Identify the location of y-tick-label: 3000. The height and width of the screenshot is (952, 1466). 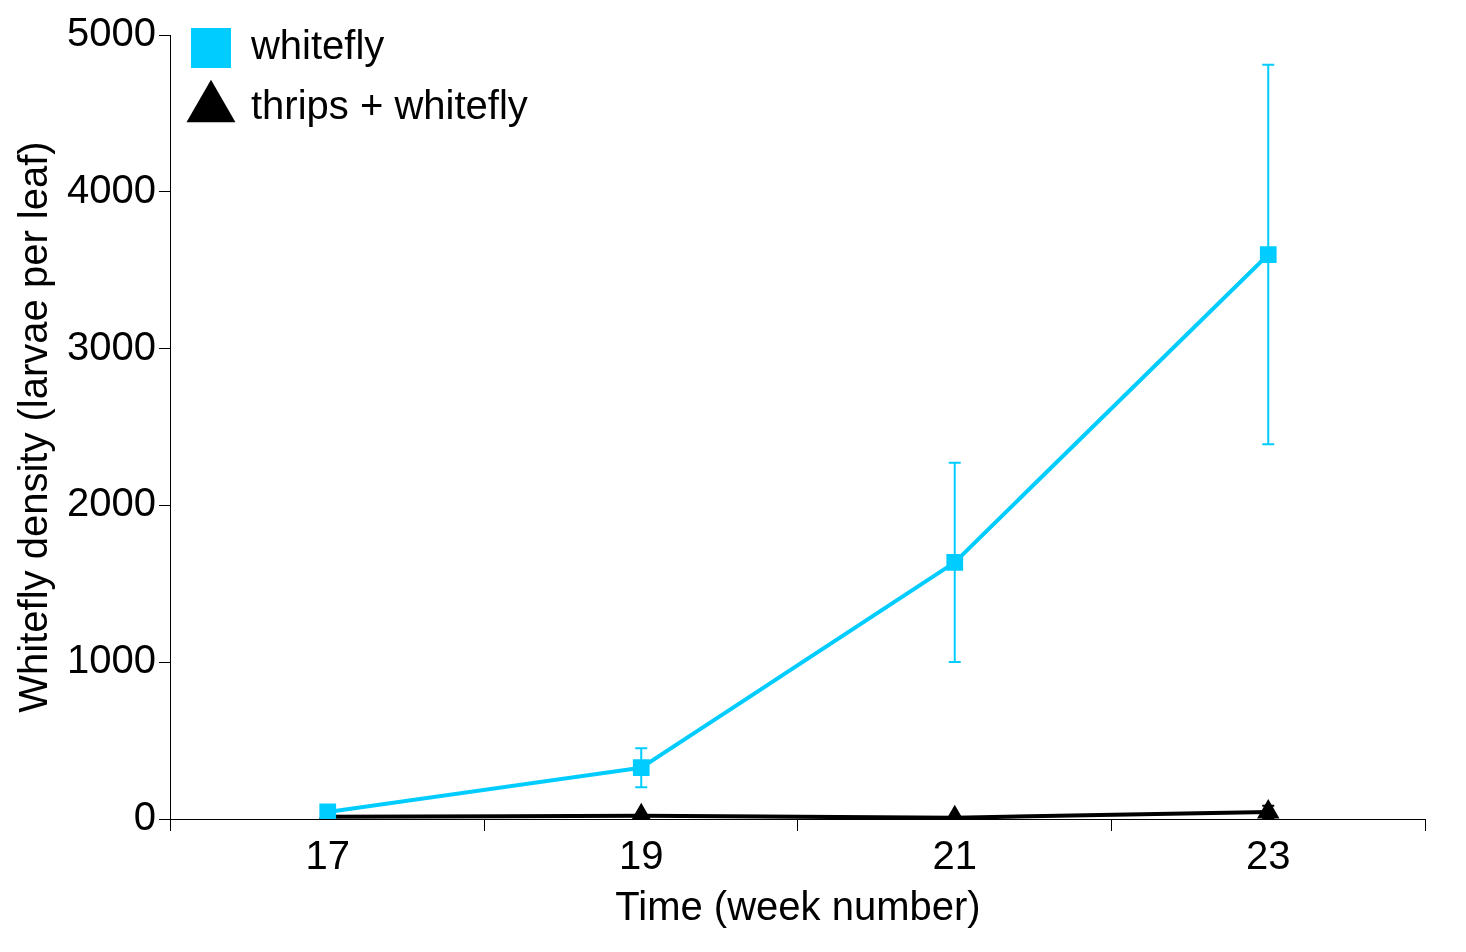
(111, 345).